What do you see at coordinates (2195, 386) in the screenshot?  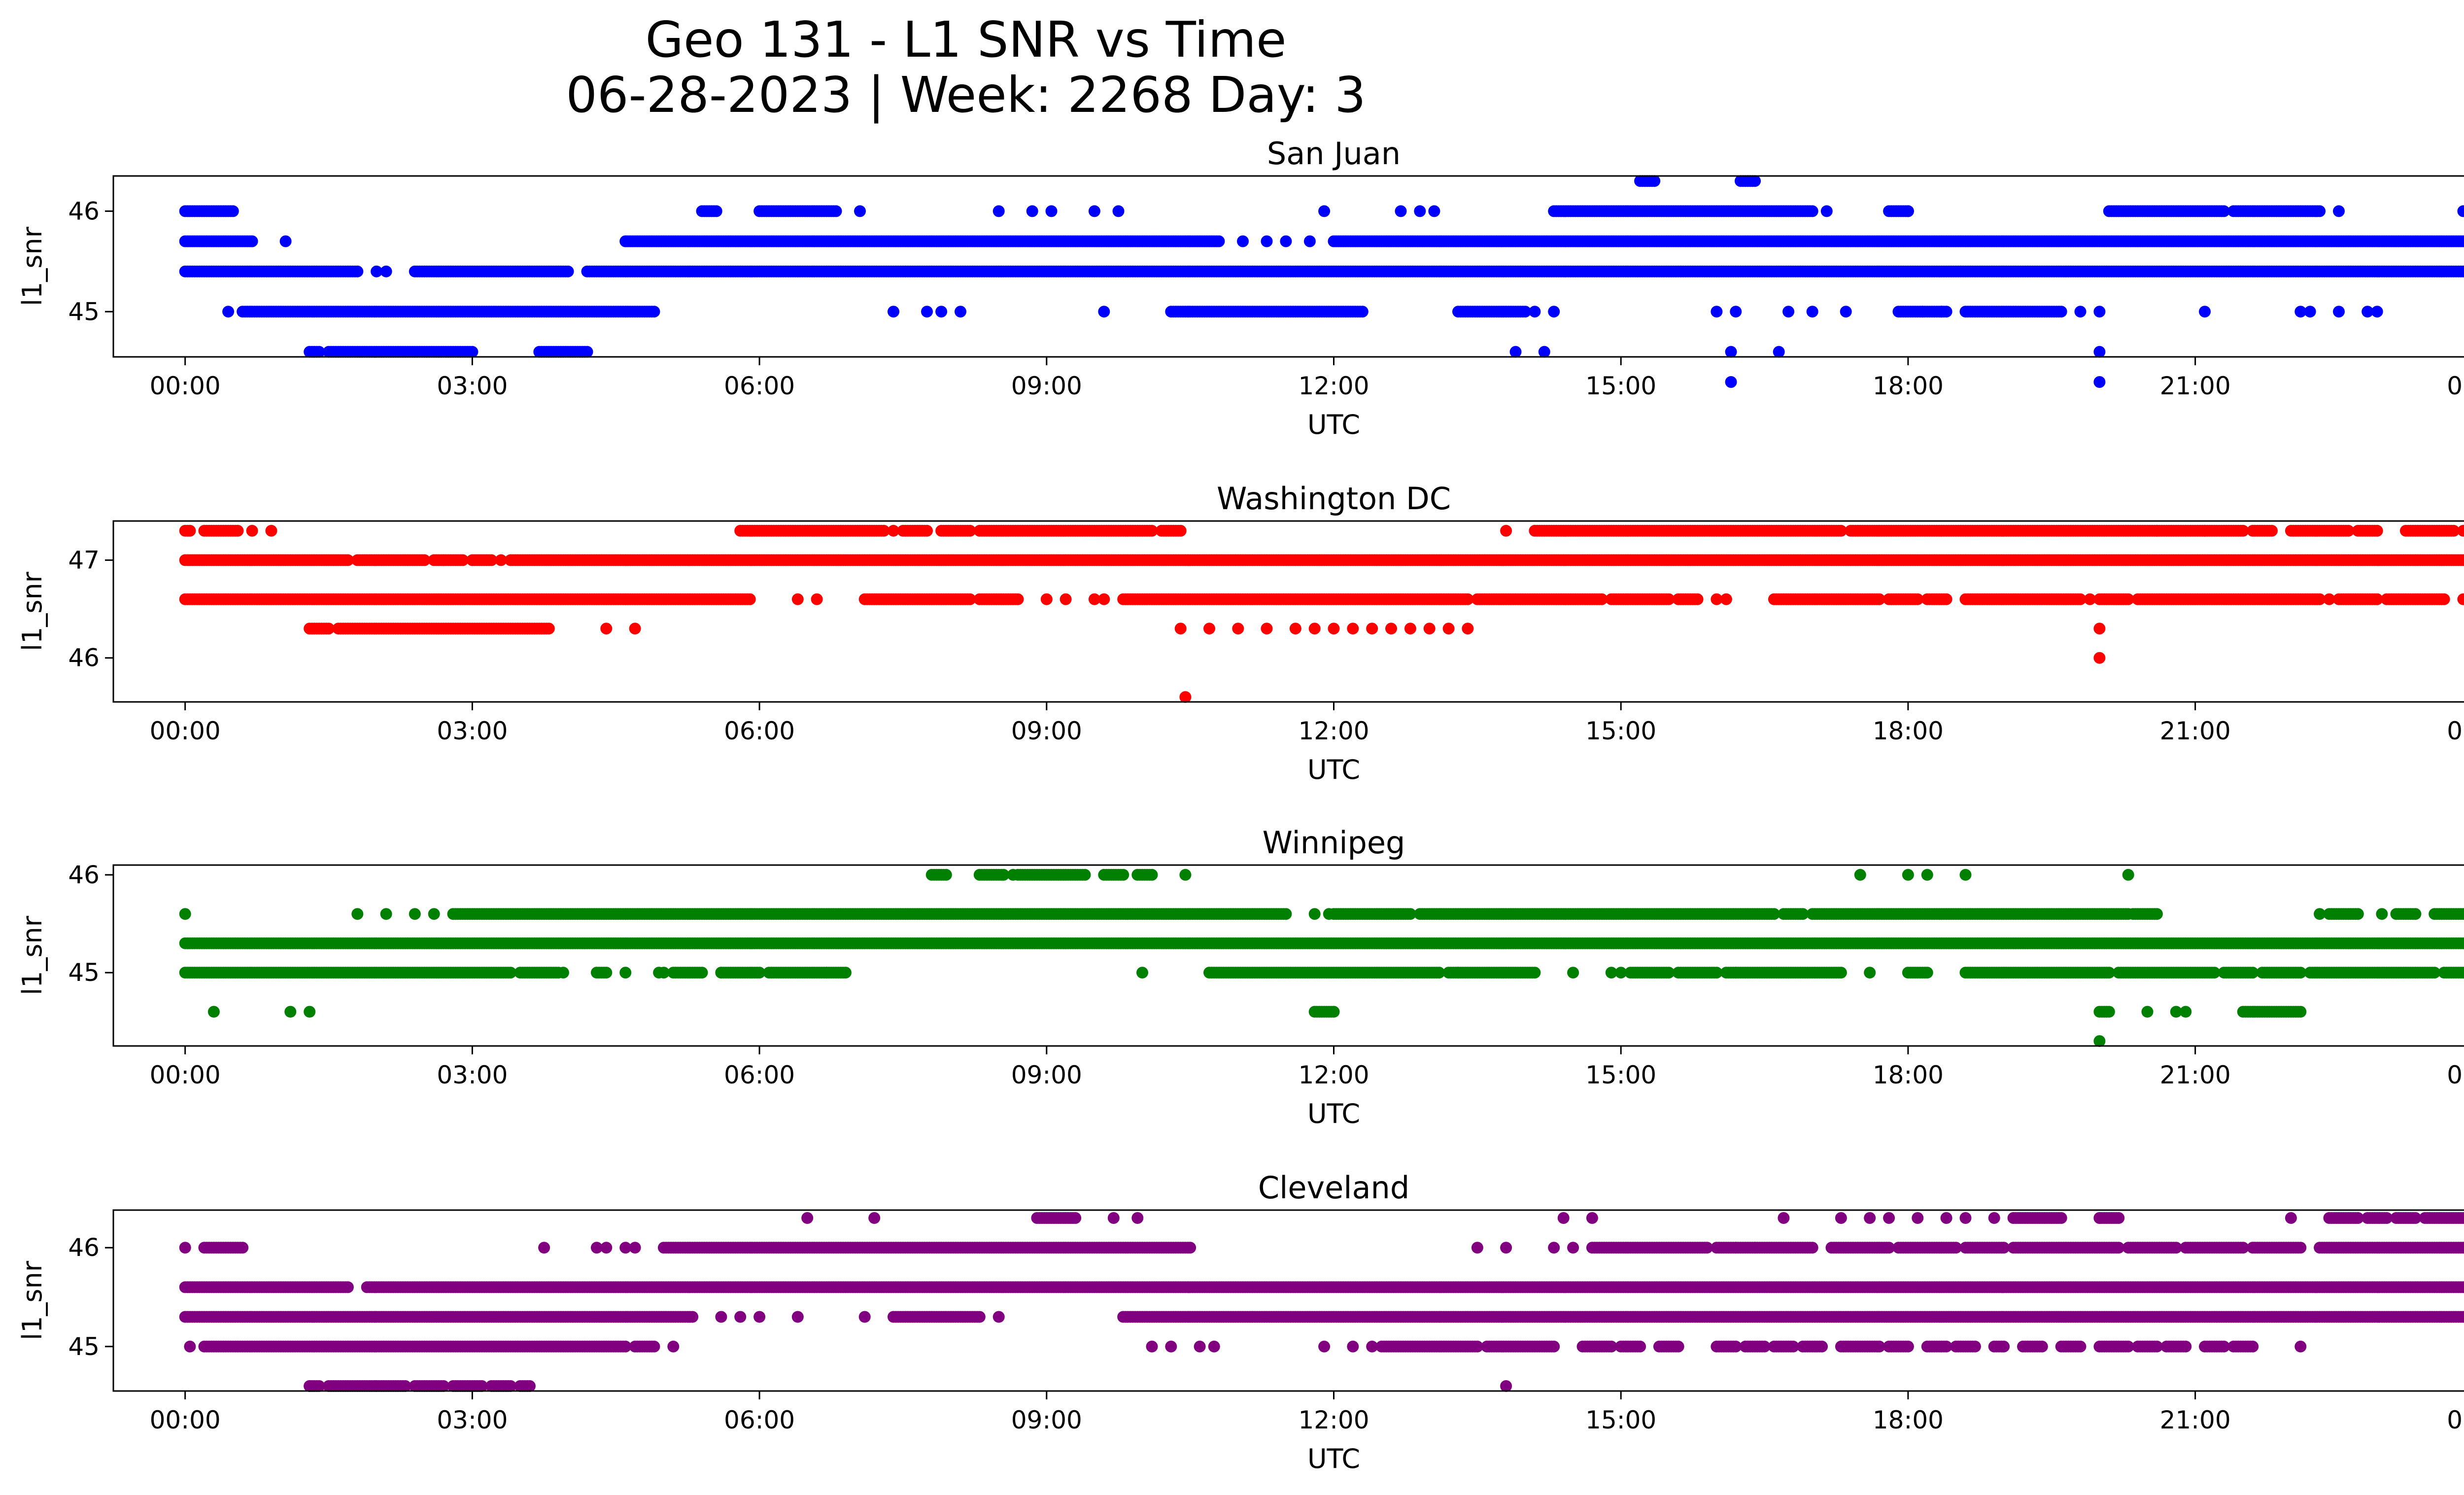 I see `x-tick-label: 21:00` at bounding box center [2195, 386].